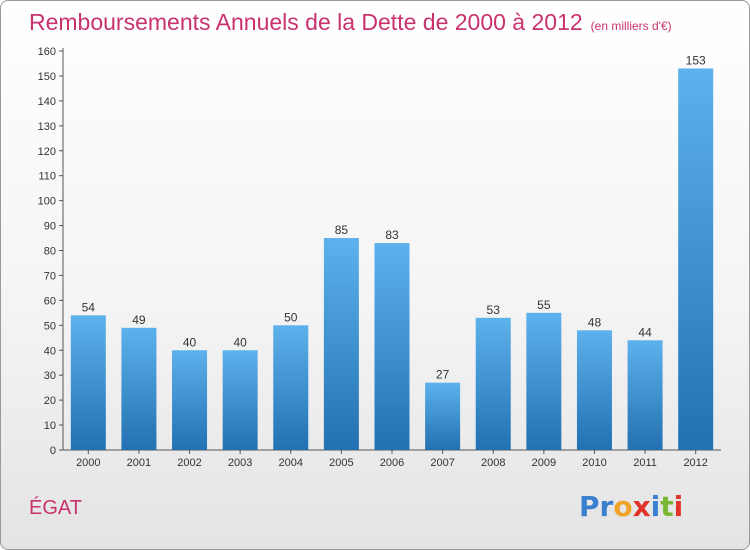 The image size is (750, 550). Describe the element at coordinates (50, 227) in the screenshot. I see `y-tick-label: 90` at that location.